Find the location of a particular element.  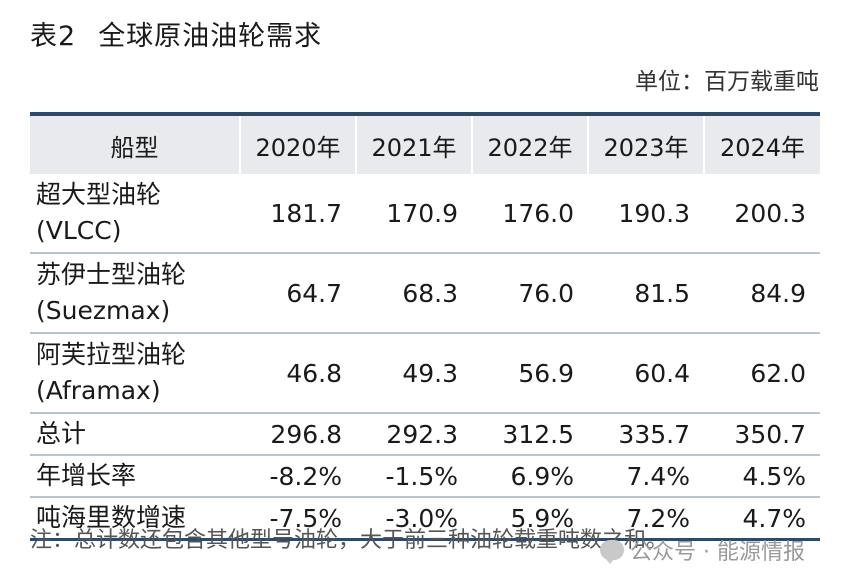

header-row: 船型 2020年 2021年 2022年 2023年 2024年 is located at coordinates (425, 145).